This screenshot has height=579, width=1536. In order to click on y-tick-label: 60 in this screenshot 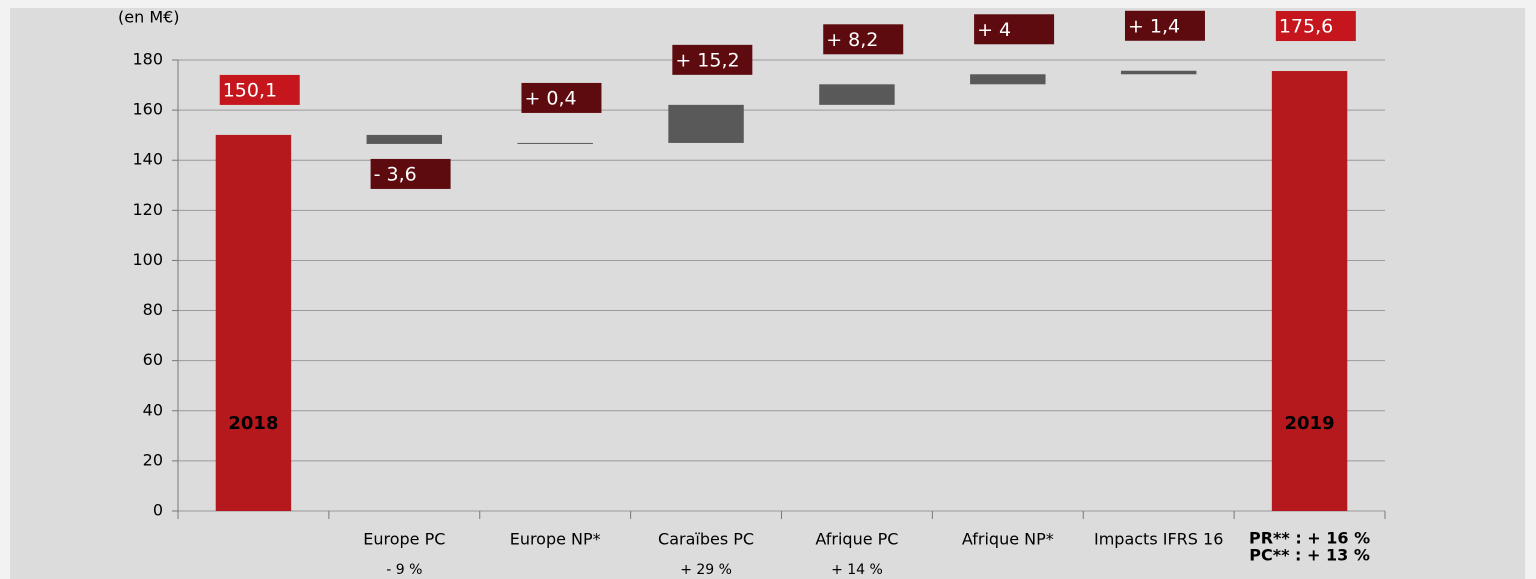, I will do `click(153, 359)`.